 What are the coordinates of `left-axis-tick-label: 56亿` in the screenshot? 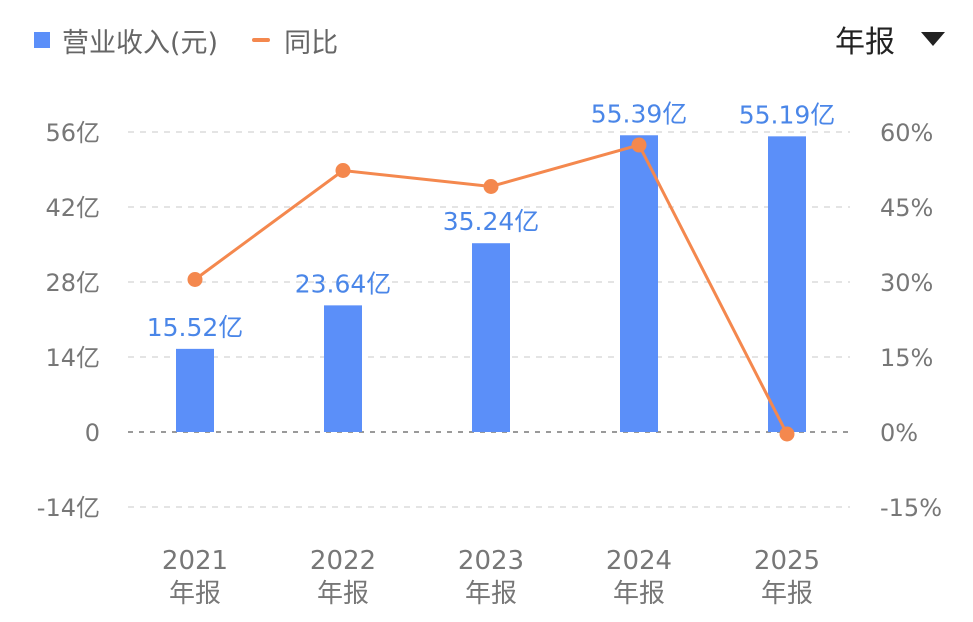 It's located at (72, 133).